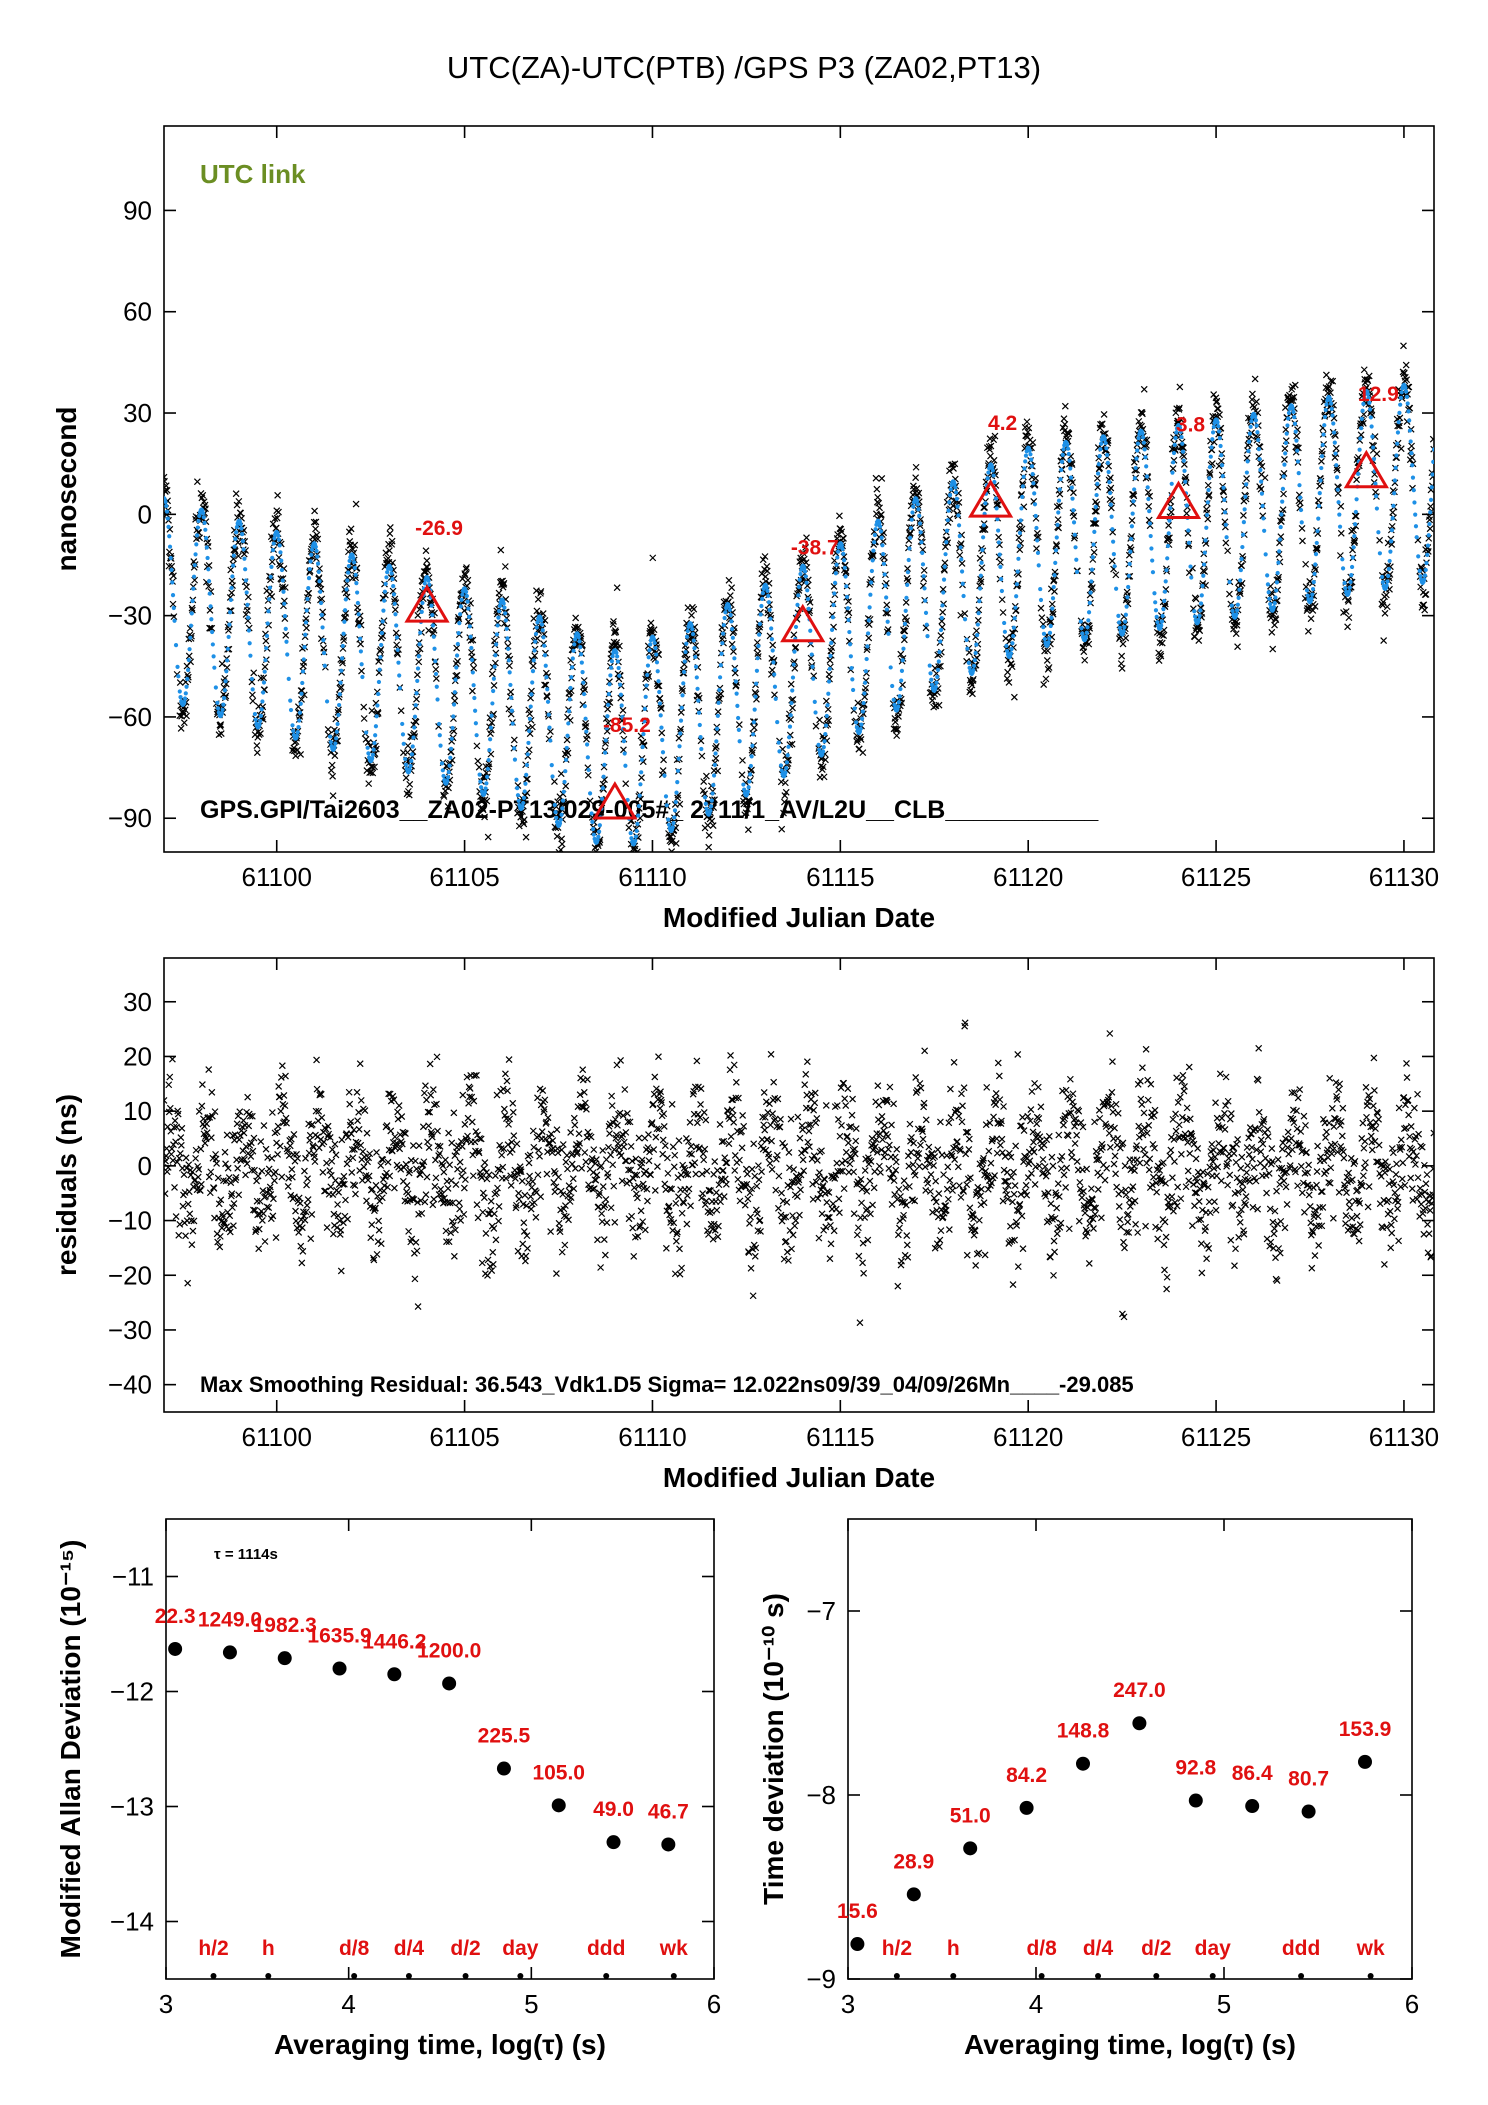 The image size is (1488, 2105). Describe the element at coordinates (615, 800) in the screenshot. I see `top-triangle-marker` at that location.